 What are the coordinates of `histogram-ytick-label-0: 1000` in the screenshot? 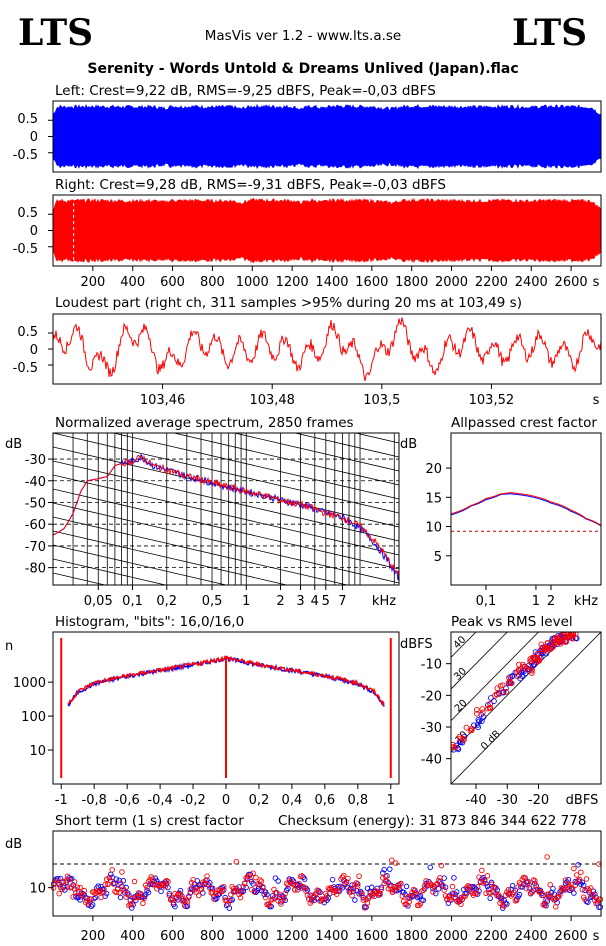 It's located at (29, 683).